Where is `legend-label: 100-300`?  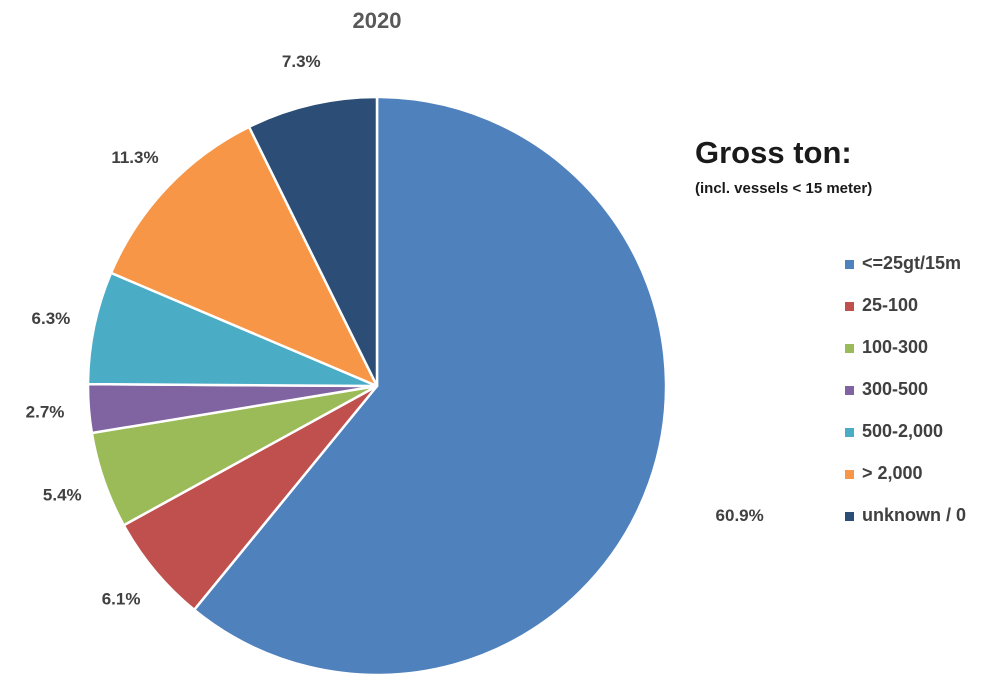
legend-label: 100-300 is located at coordinates (895, 347).